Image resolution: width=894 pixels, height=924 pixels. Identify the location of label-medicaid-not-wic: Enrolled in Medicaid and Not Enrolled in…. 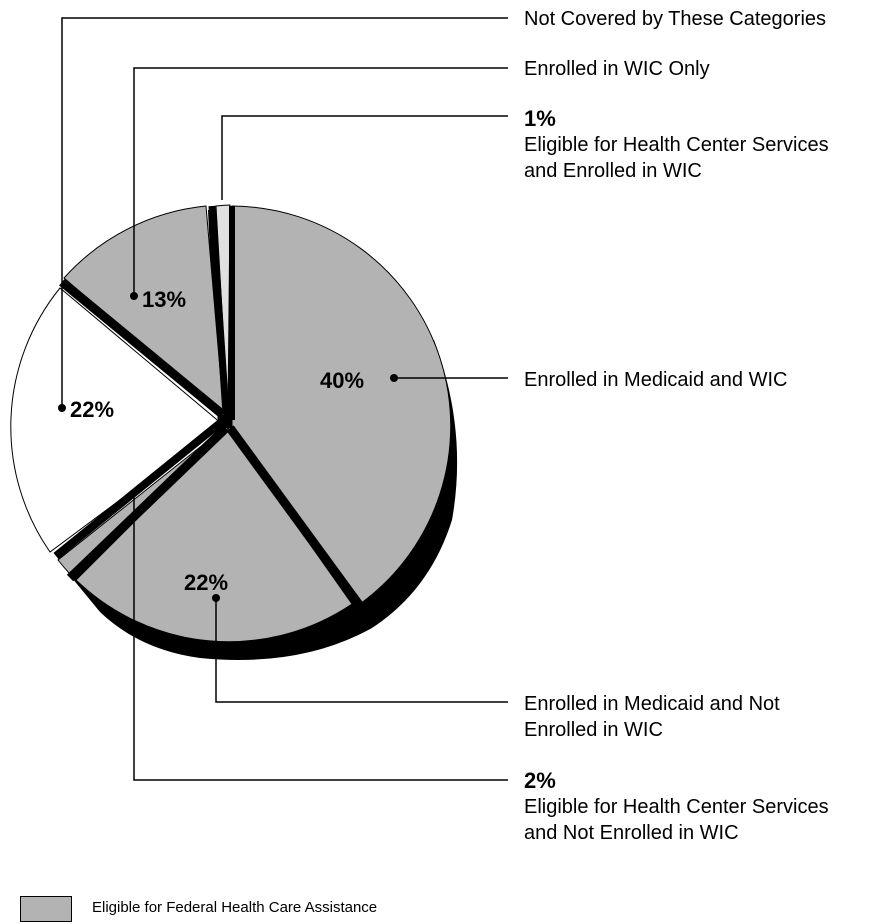
(654, 717).